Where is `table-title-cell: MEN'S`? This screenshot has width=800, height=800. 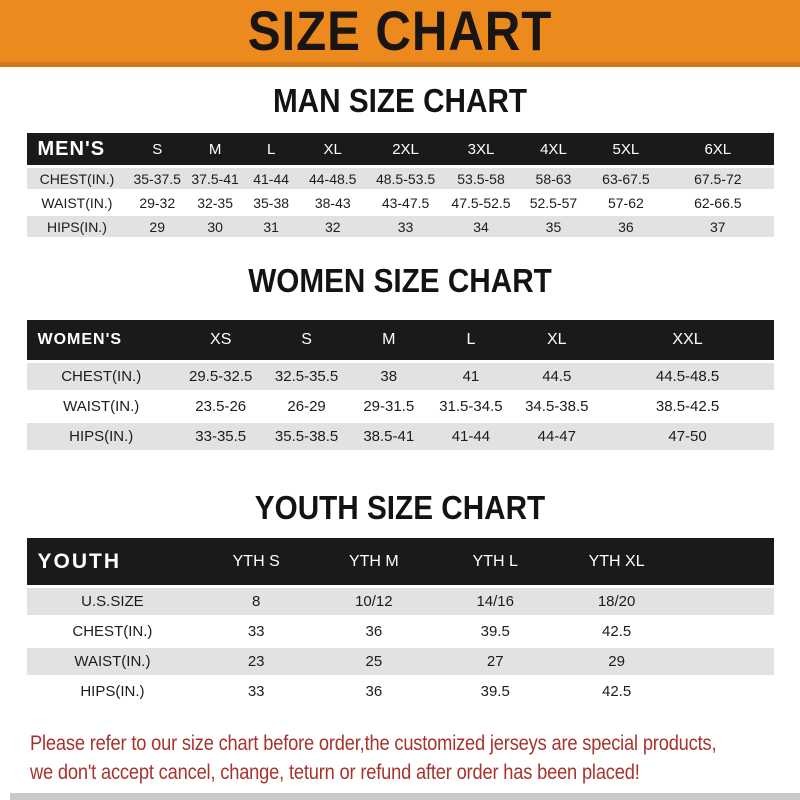 table-title-cell: MEN'S is located at coordinates (77, 149).